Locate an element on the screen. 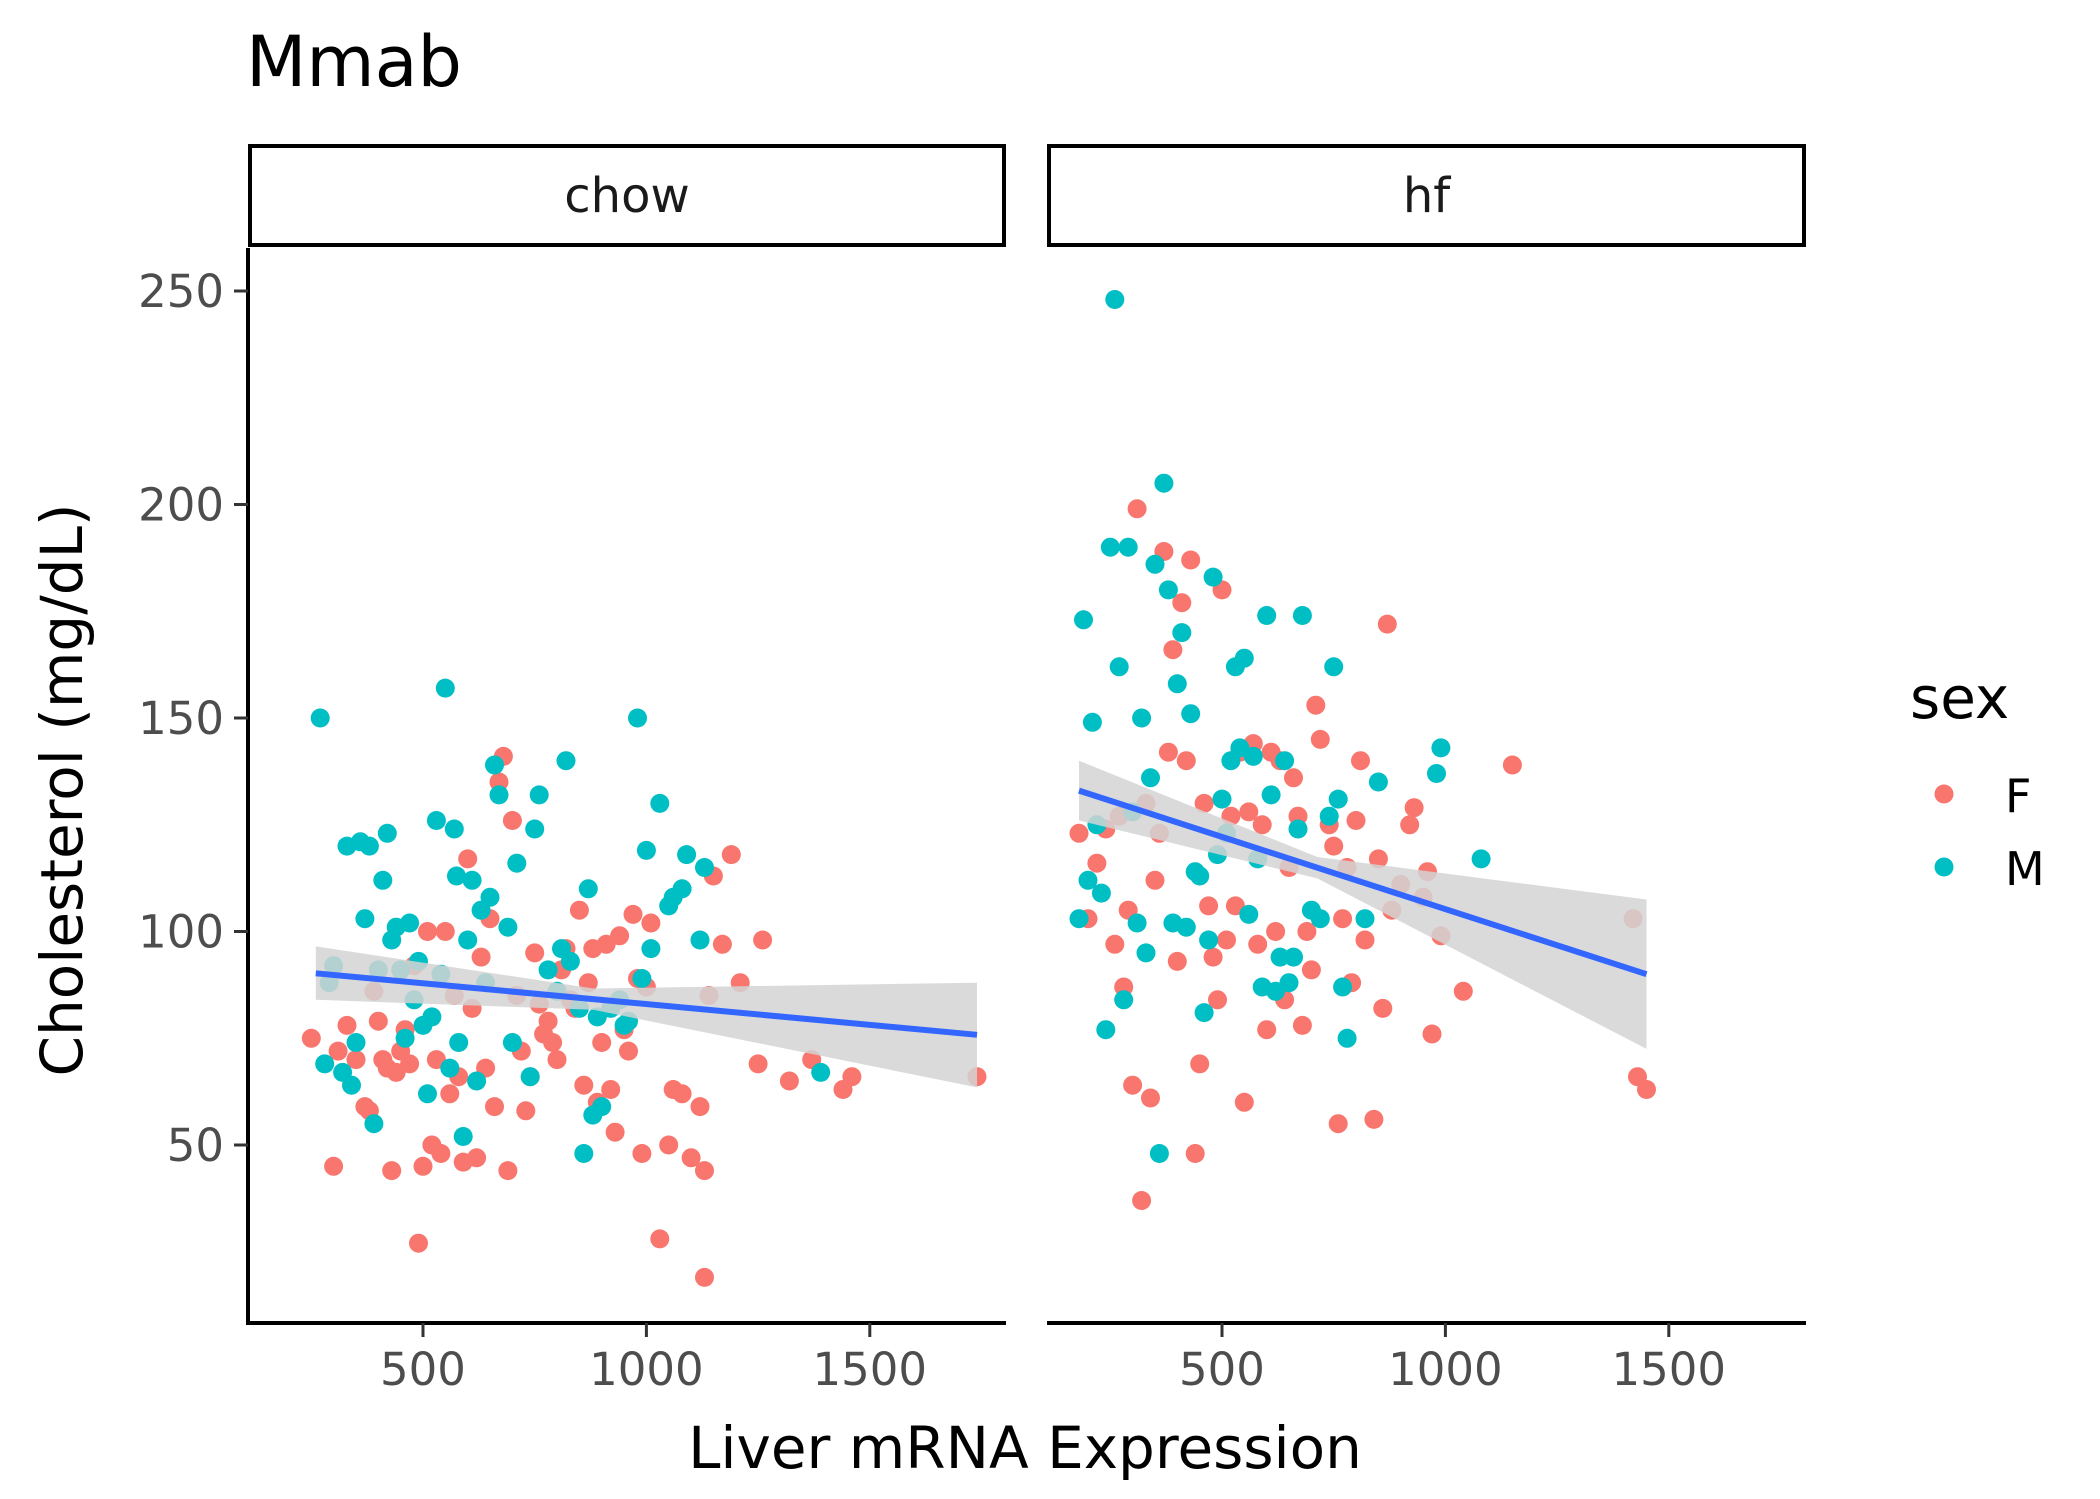 This screenshot has height=1499, width=2100. x-tick-label: 500 is located at coordinates (423, 1369).